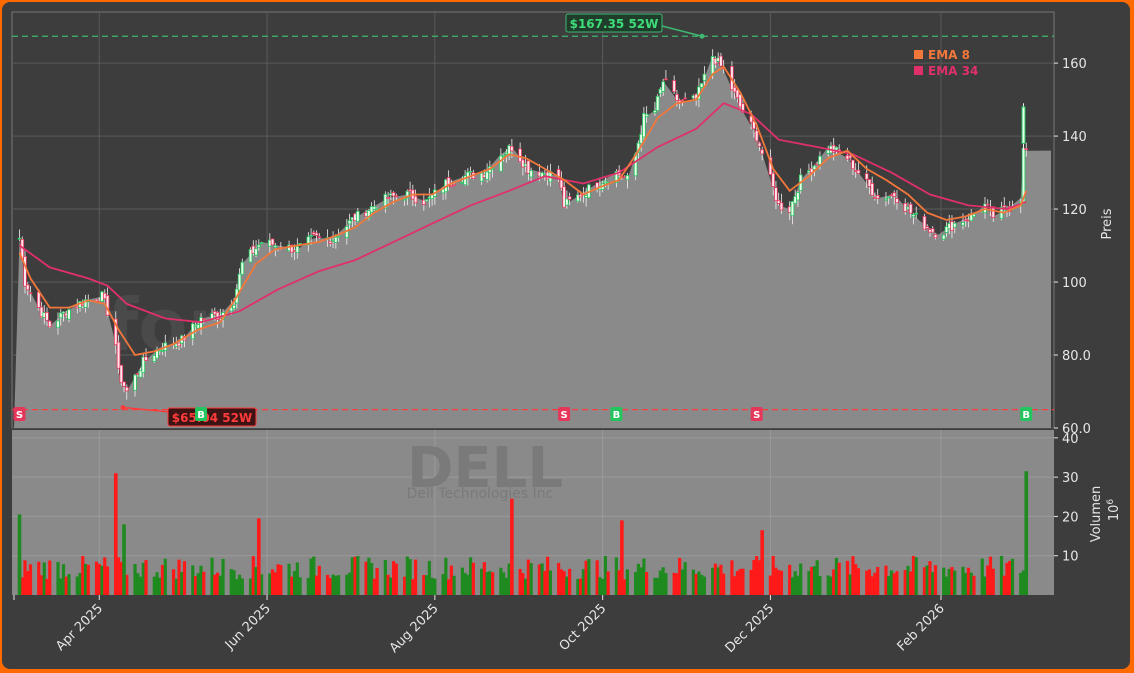 The height and width of the screenshot is (673, 1134). Describe the element at coordinates (1066, 498) in the screenshot. I see `volume-axis: 10 20 30 40` at that location.